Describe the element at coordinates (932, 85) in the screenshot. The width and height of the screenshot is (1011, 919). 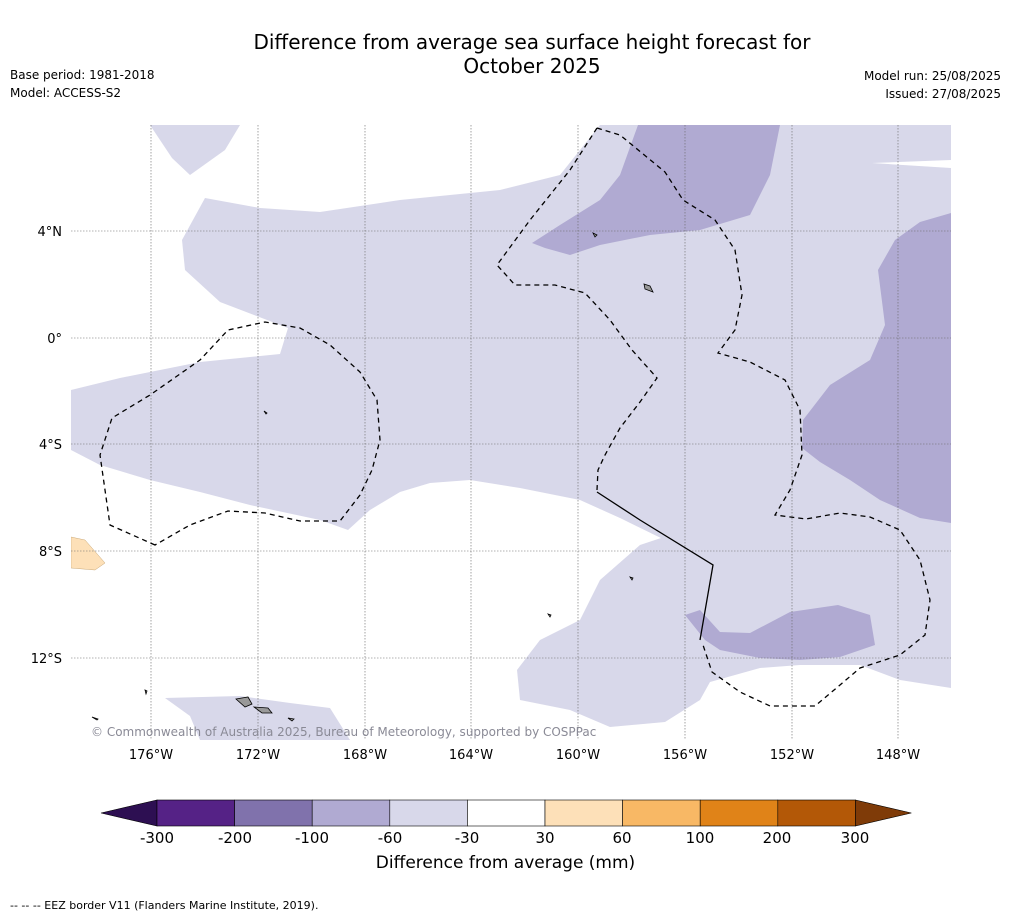
I see `meta-right: Model run: 25/08/2025 Issued: 27/08/2025` at that location.